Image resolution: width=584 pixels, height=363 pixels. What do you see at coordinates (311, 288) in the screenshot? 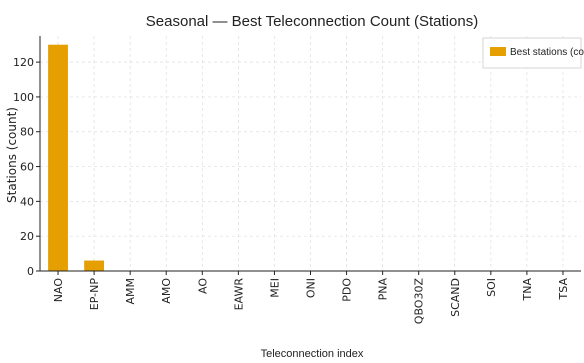
I see `x-tick-label: ONI` at bounding box center [311, 288].